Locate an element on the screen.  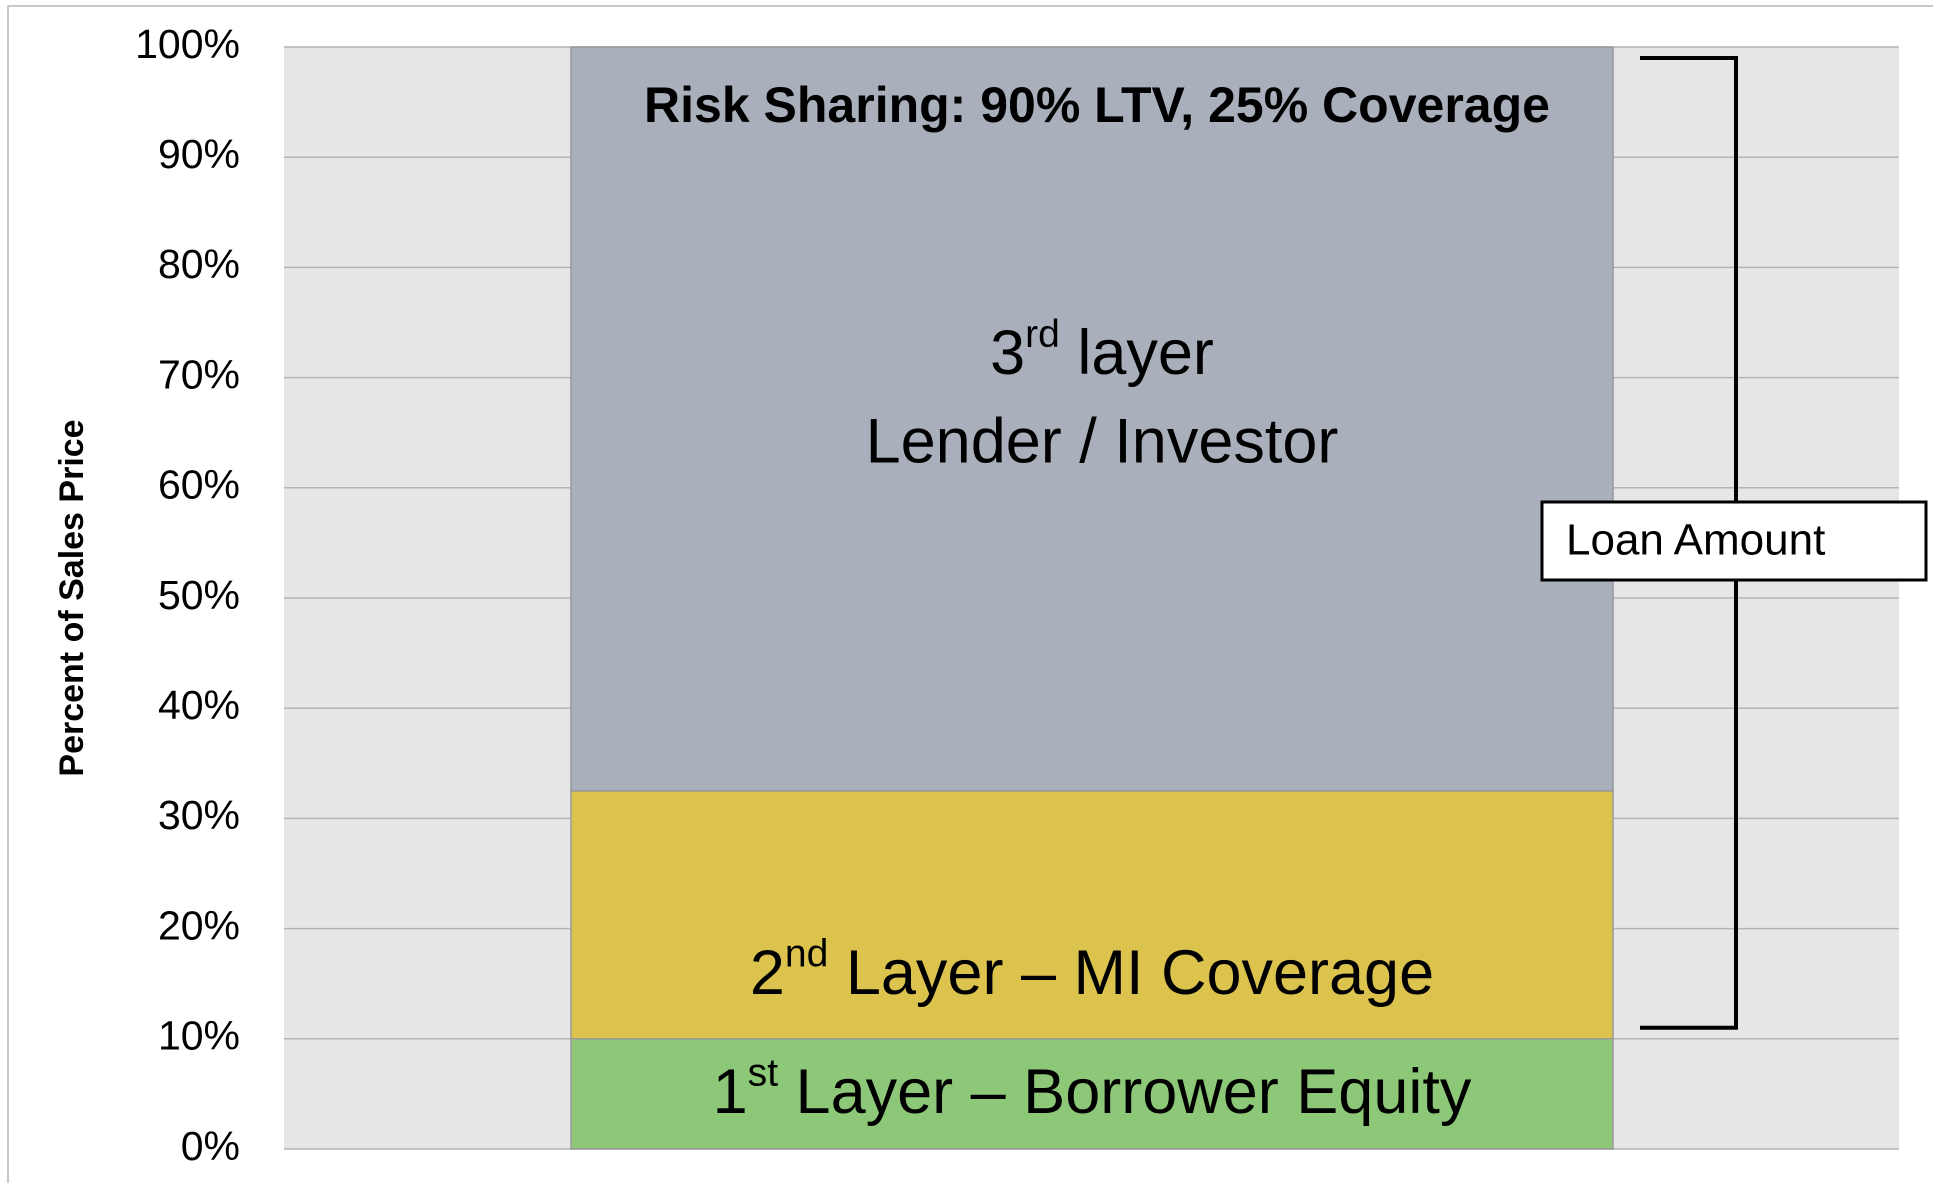
bracket-label: Loan Amount is located at coordinates (1695, 540).